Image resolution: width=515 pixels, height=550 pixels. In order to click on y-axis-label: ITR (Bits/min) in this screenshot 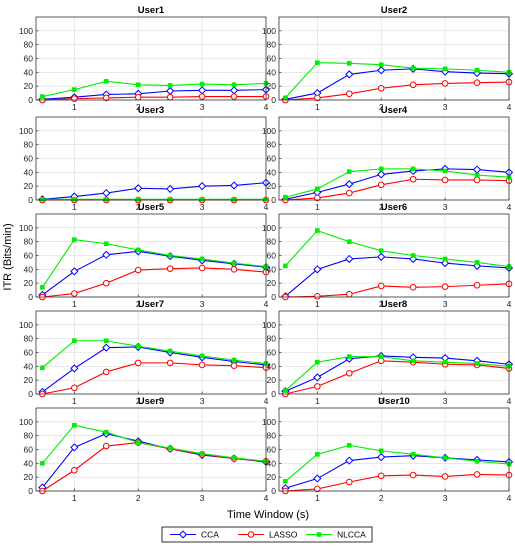, I will do `click(8, 256)`.